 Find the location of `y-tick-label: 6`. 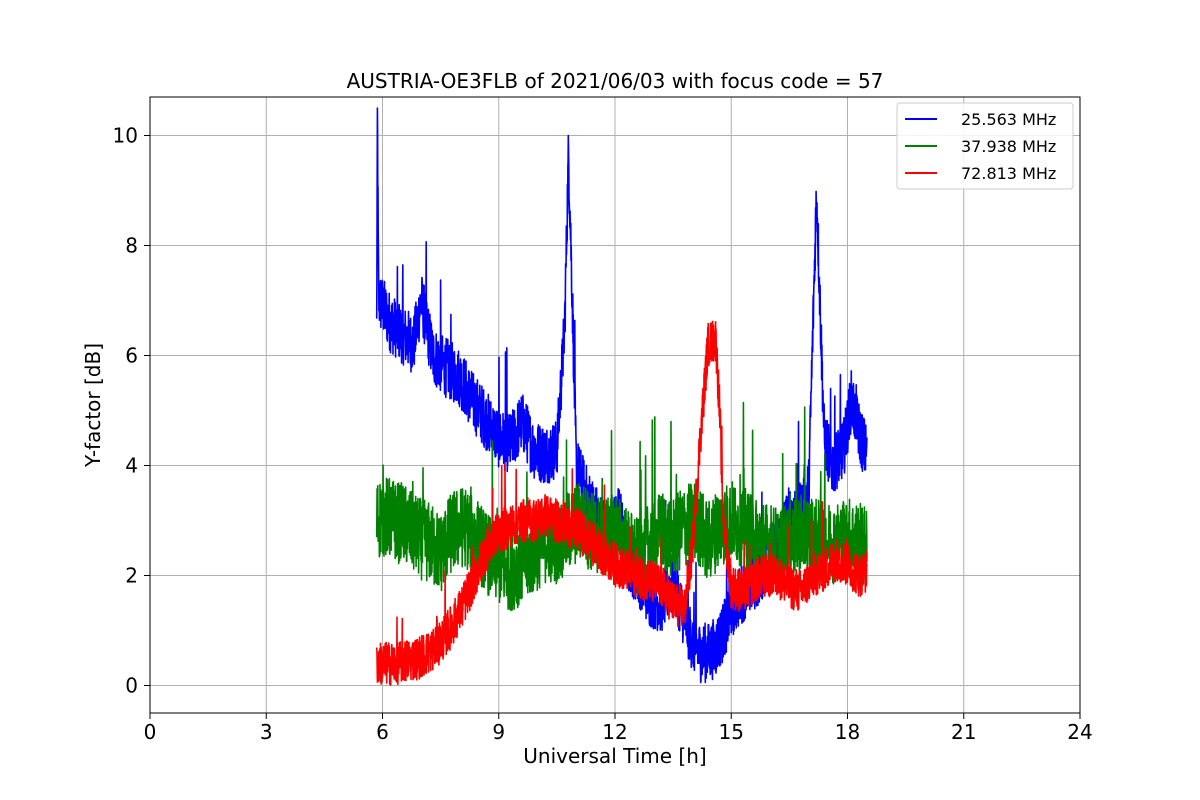

y-tick-label: 6 is located at coordinates (131, 356).